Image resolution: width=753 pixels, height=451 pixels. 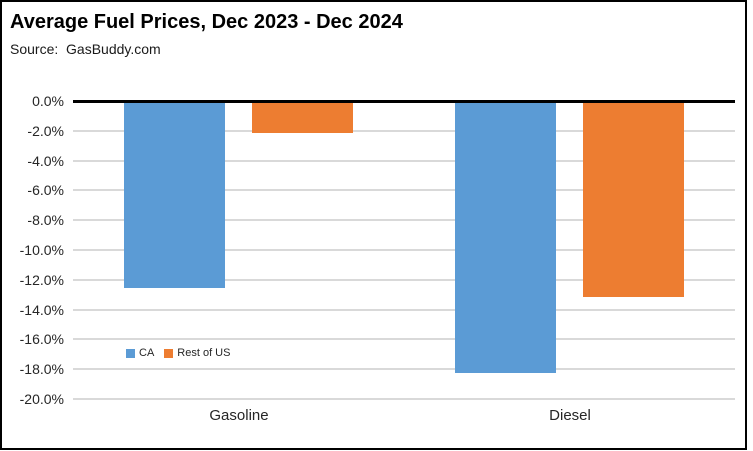 I want to click on category-label-diesel: Diesel, so click(x=570, y=415).